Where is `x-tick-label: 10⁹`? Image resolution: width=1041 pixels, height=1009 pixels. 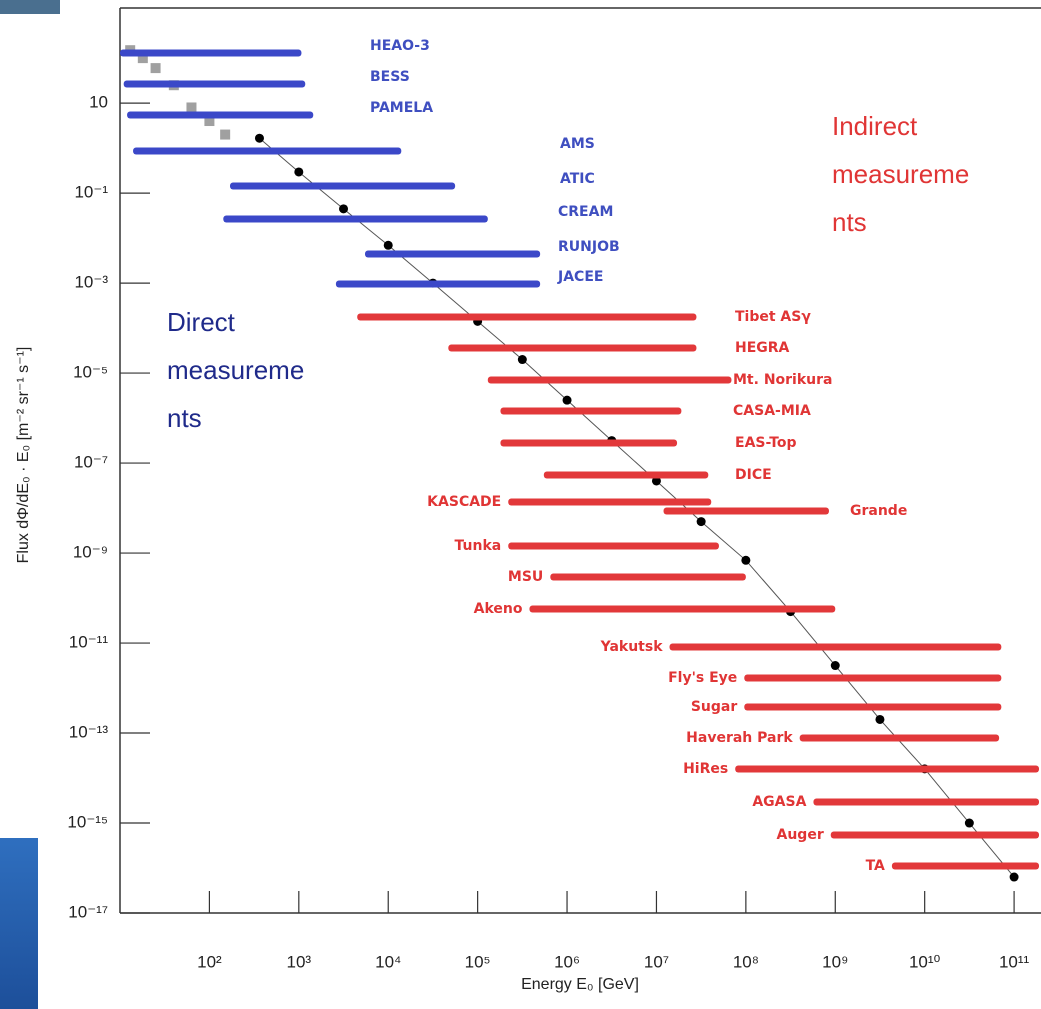 x-tick-label: 10⁹ is located at coordinates (835, 961).